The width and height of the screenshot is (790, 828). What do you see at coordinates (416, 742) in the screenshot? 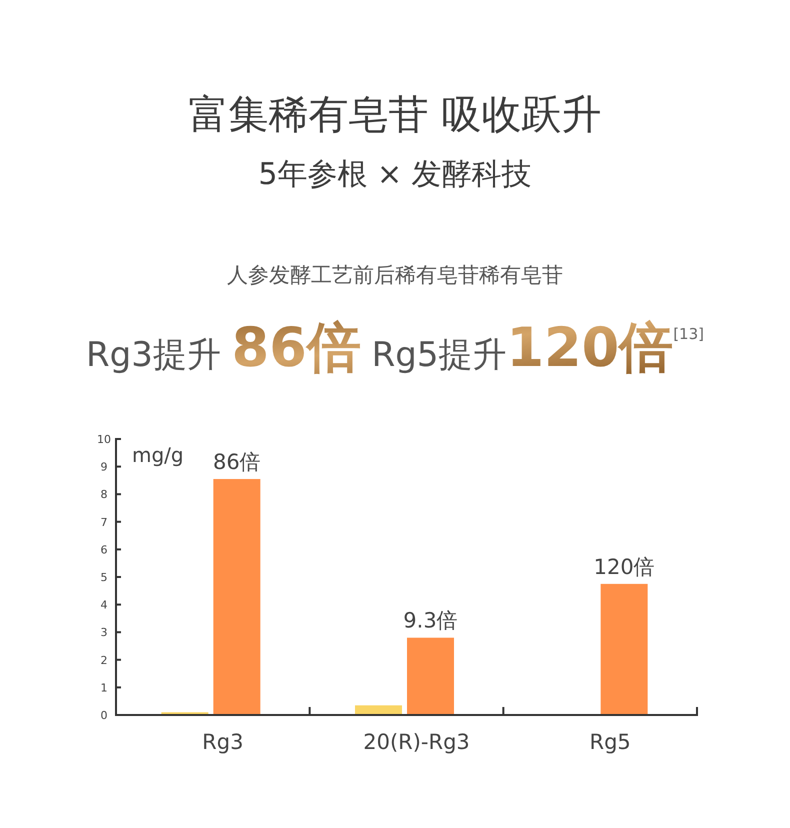
I see `x-tick-label: 20(R)-Rg3` at bounding box center [416, 742].